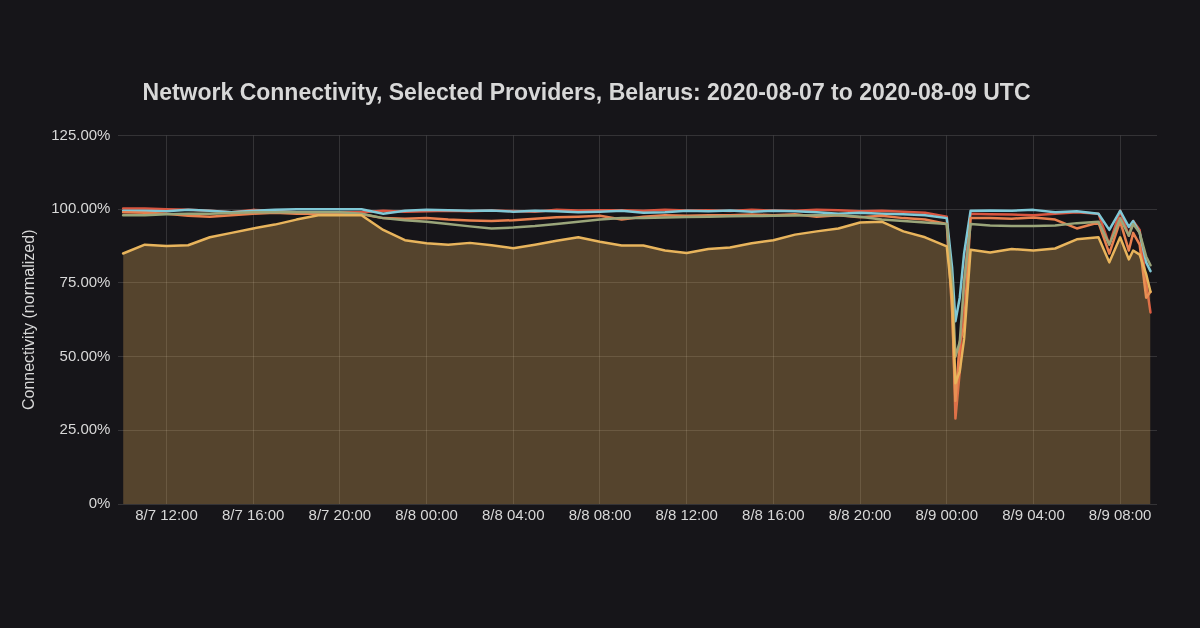 This screenshot has height=628, width=1200. I want to click on x-tick-label: 8/9 00:00, so click(947, 515).